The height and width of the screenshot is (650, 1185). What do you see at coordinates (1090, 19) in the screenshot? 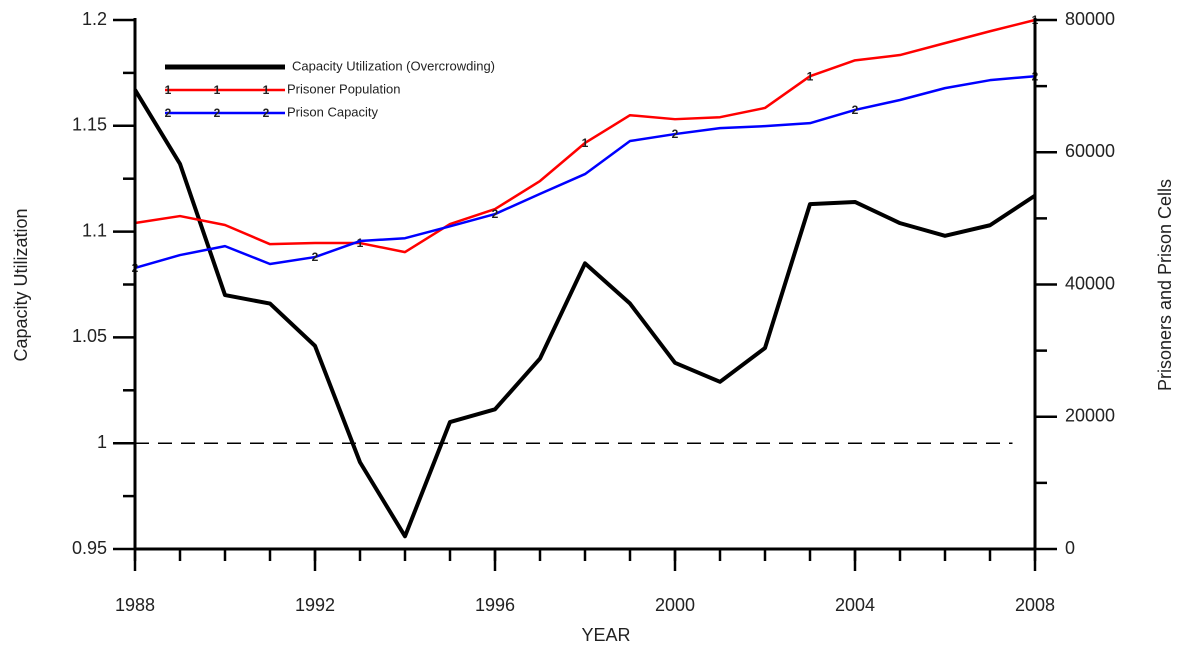
I see `y2-tick-label: 80000` at bounding box center [1090, 19].